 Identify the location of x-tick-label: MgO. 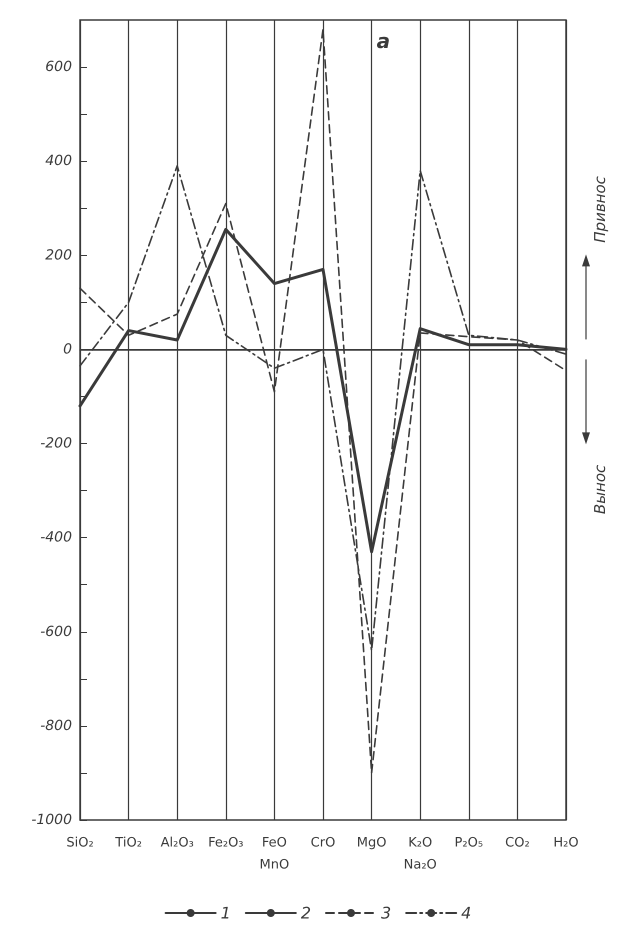
(371, 843).